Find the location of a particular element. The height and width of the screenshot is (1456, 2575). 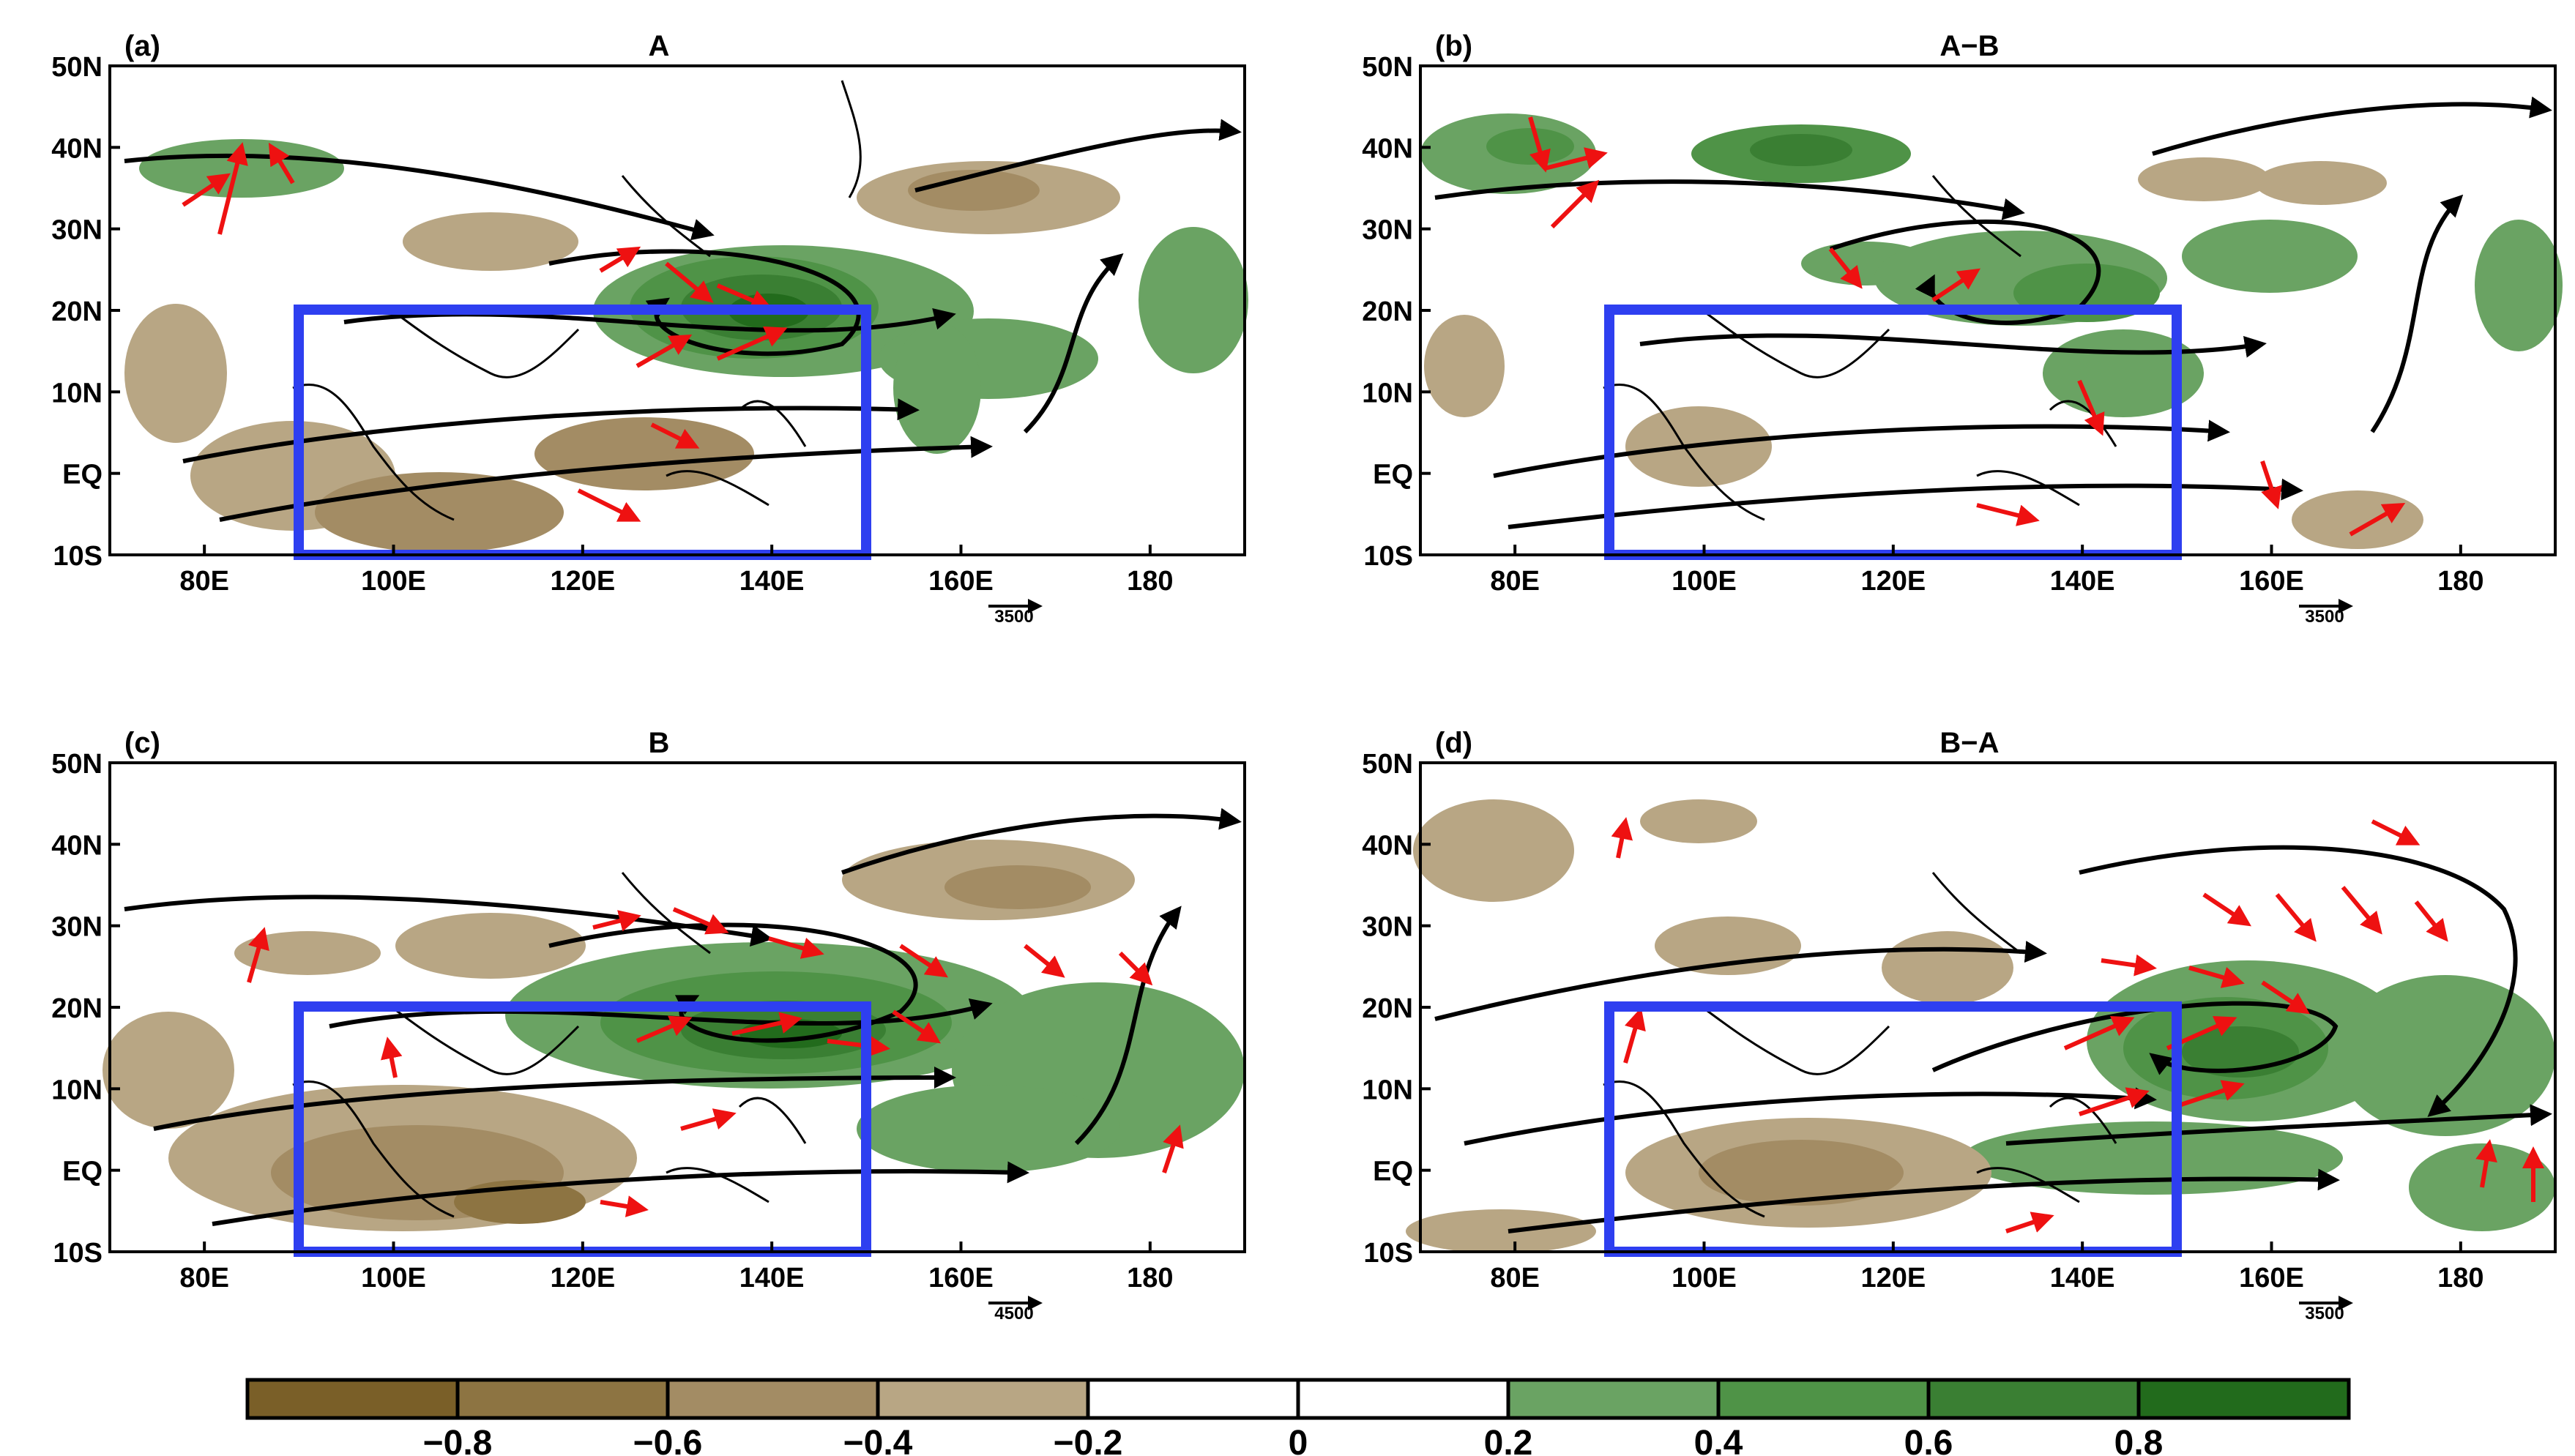

colorbar-label: −0.2 is located at coordinates (1088, 1440).